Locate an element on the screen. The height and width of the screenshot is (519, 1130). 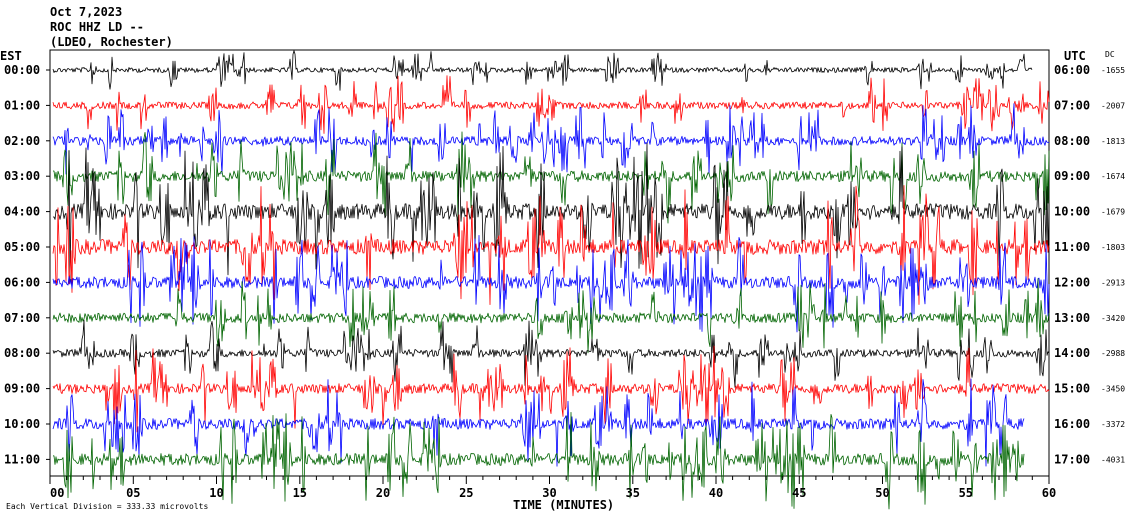
utc-label: 16:00 is located at coordinates (1072, 424).